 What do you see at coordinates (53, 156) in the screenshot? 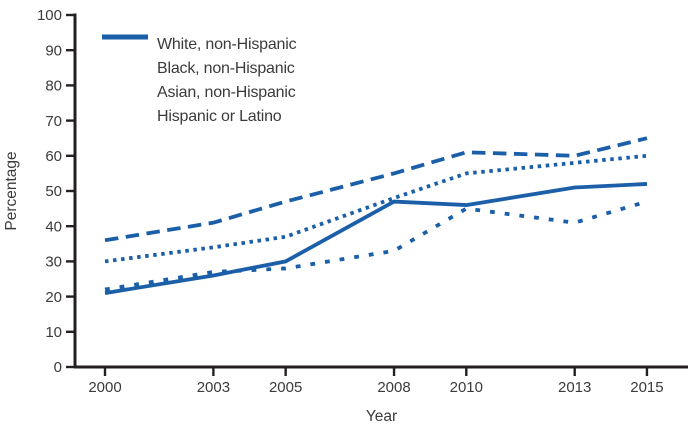
I see `y-tick-label: 60` at bounding box center [53, 156].